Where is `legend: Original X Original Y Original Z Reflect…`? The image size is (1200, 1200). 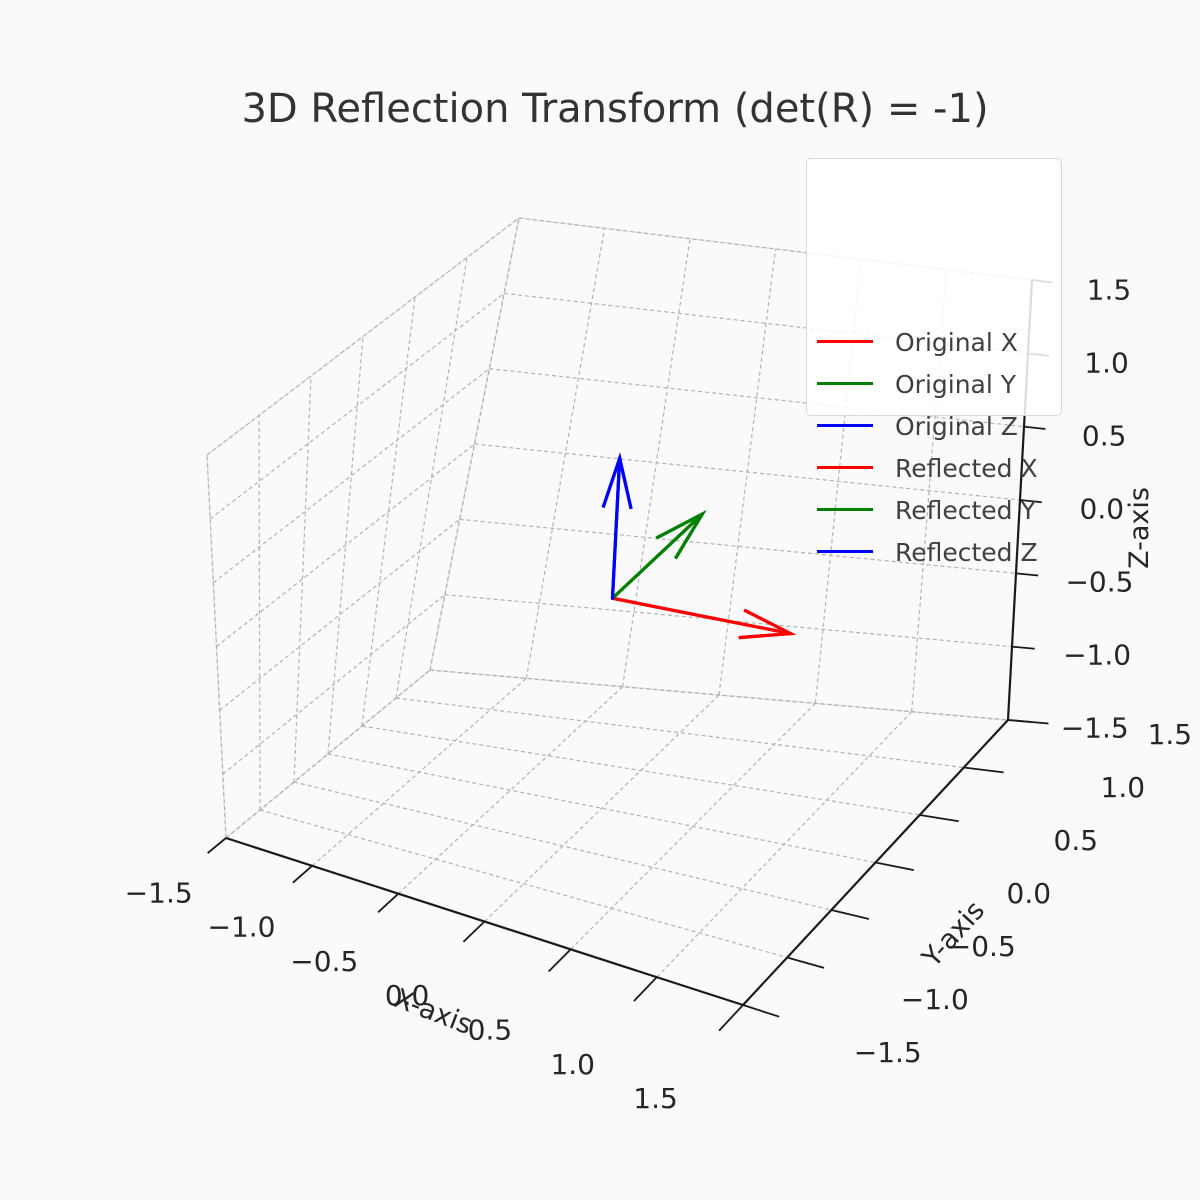 legend: Original X Original Y Original Z Reflect… is located at coordinates (934, 362).